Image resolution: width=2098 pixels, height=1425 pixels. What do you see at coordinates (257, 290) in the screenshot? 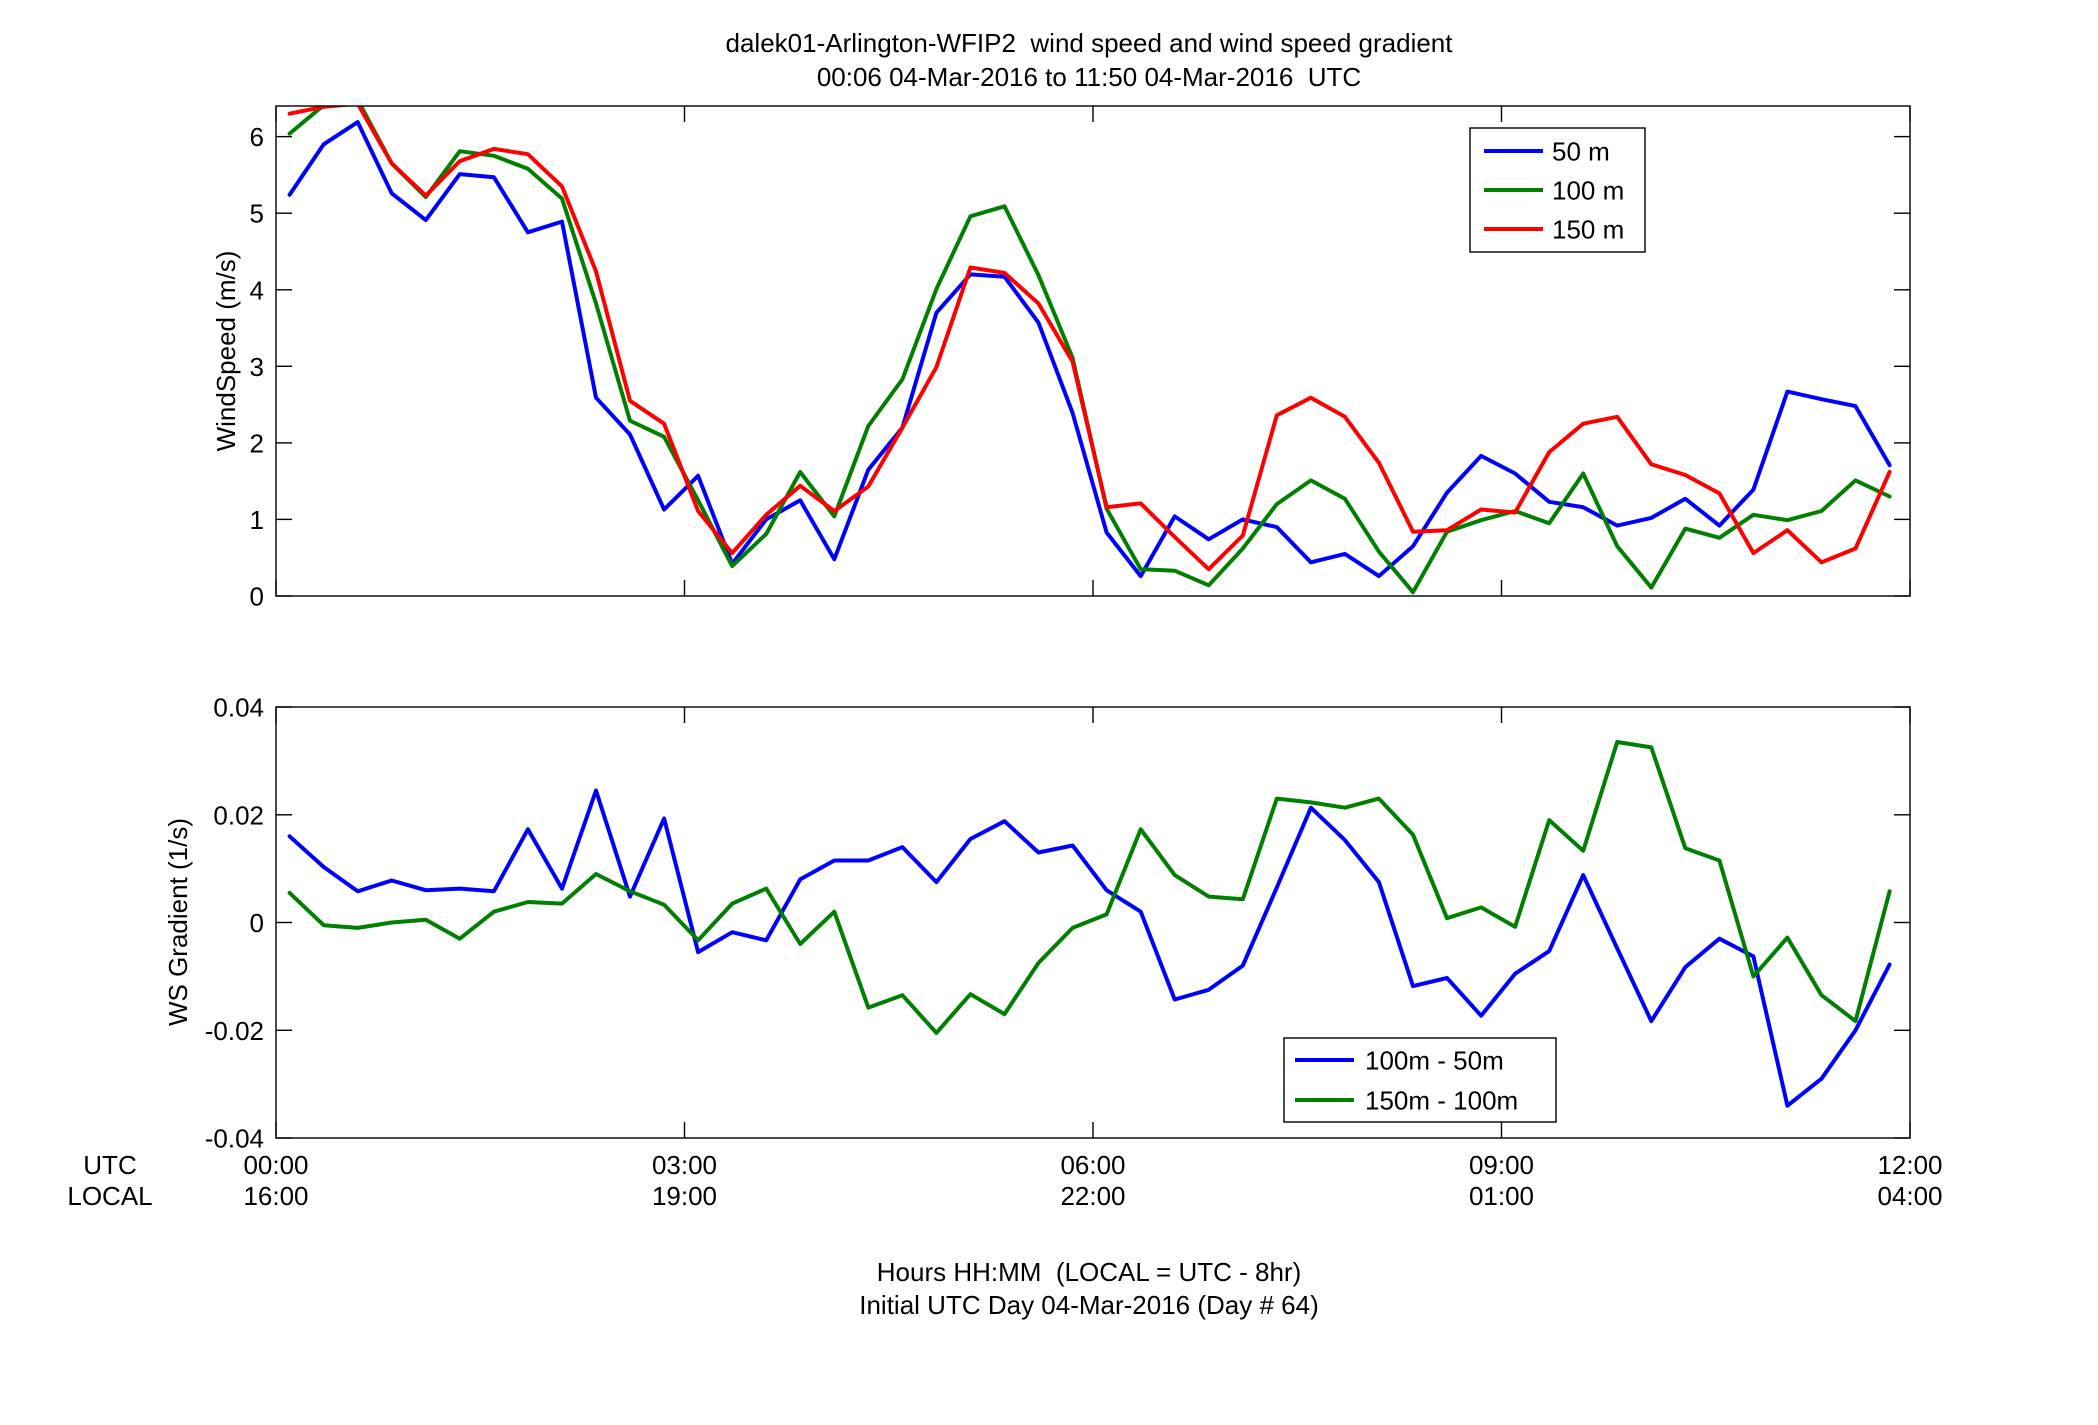
I see `y-tick-label: 4` at bounding box center [257, 290].